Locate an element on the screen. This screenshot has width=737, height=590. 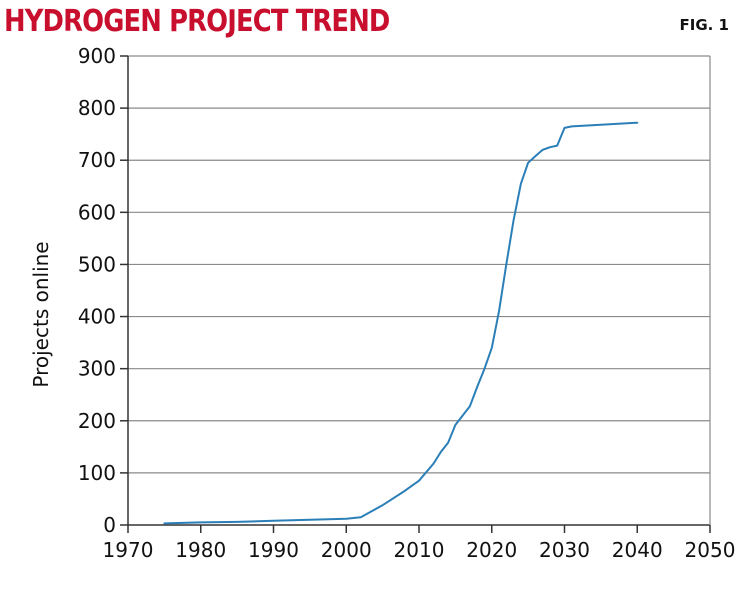
x-tick-label-2040: 2040 is located at coordinates (637, 550).